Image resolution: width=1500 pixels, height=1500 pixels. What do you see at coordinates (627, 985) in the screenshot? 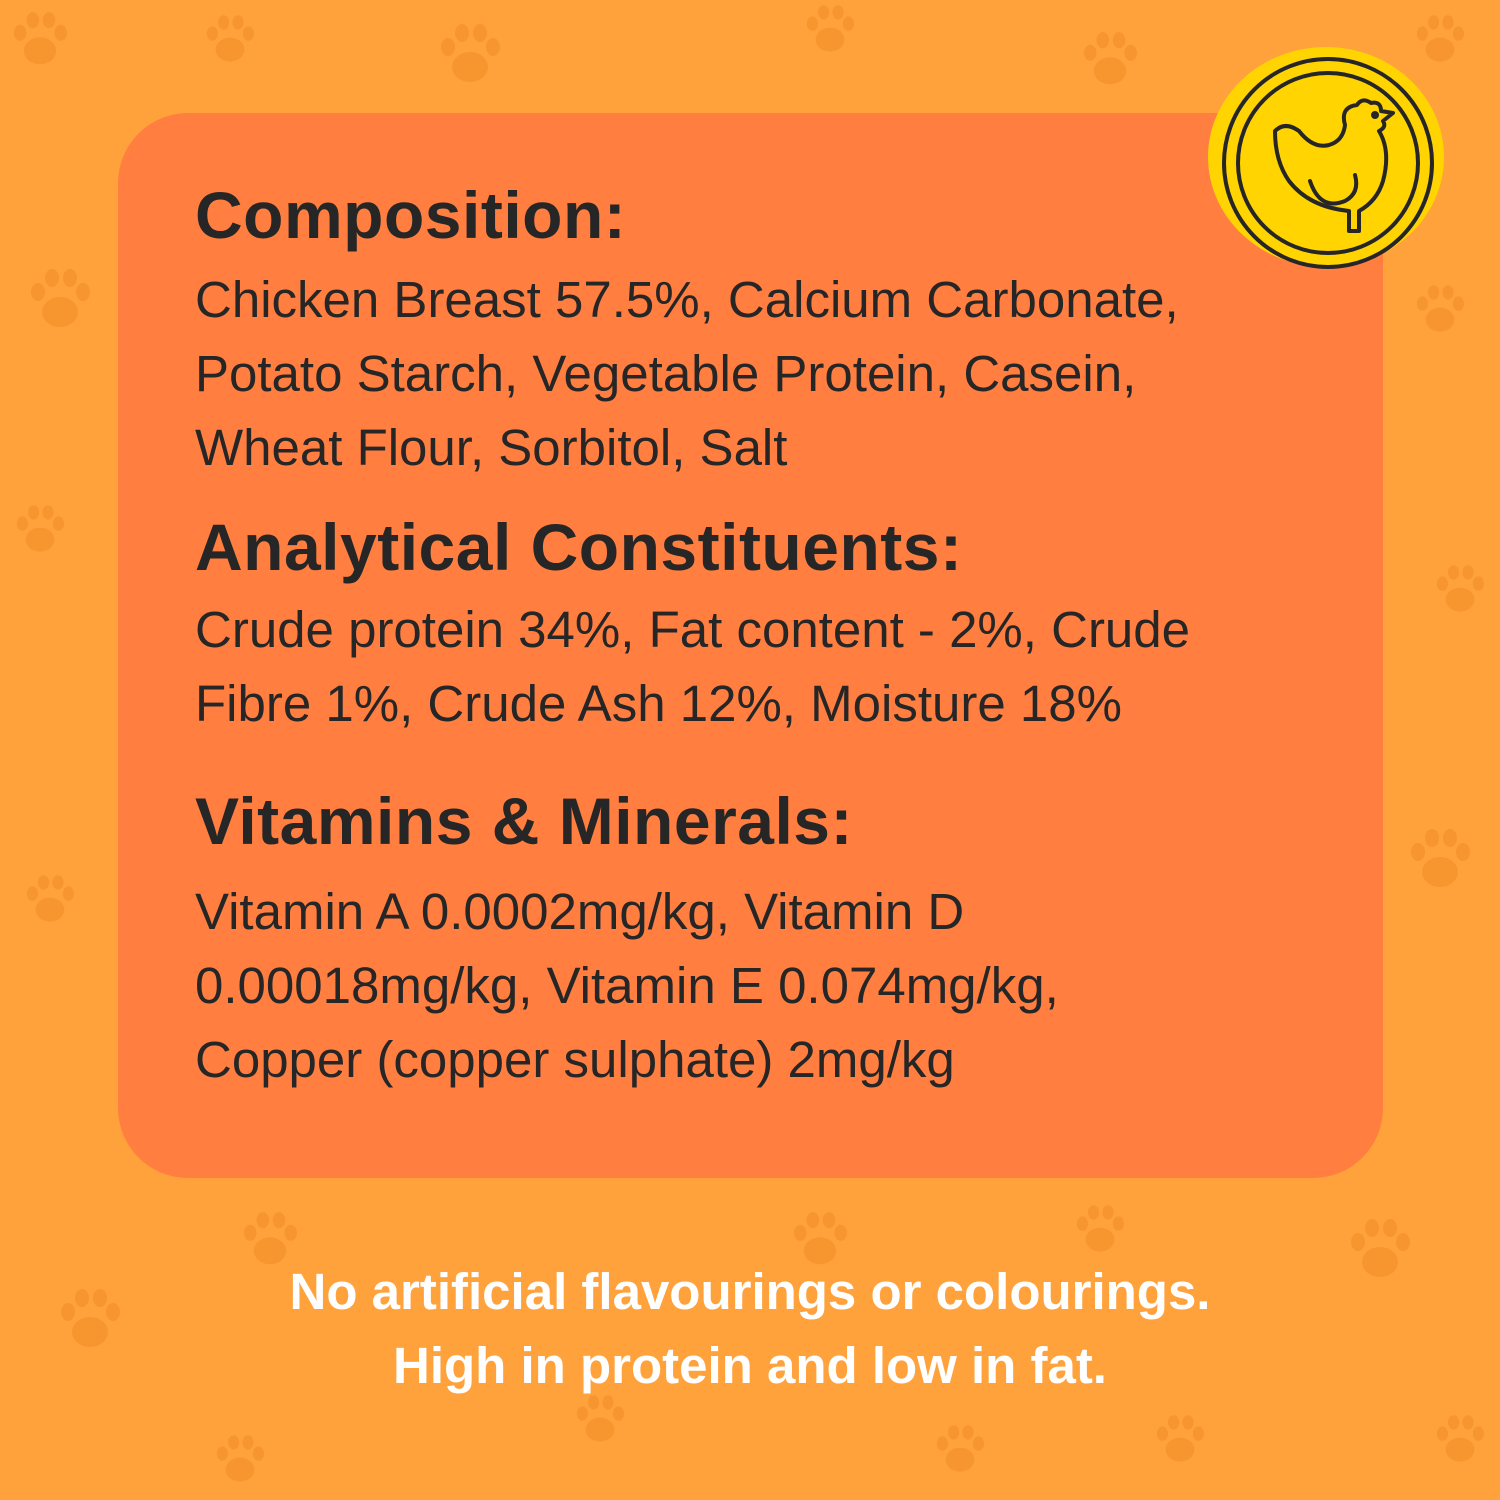
I see `text-line: 0.00018mg/kg, Vitamin E 0.074mg/kg,` at bounding box center [627, 985].